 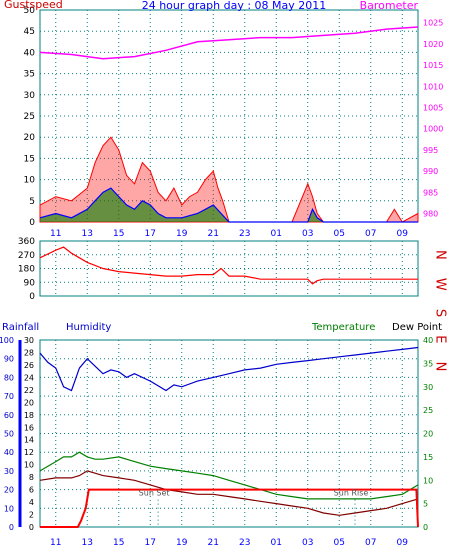 I want to click on dewpoint-series-line, so click(x=229, y=493).